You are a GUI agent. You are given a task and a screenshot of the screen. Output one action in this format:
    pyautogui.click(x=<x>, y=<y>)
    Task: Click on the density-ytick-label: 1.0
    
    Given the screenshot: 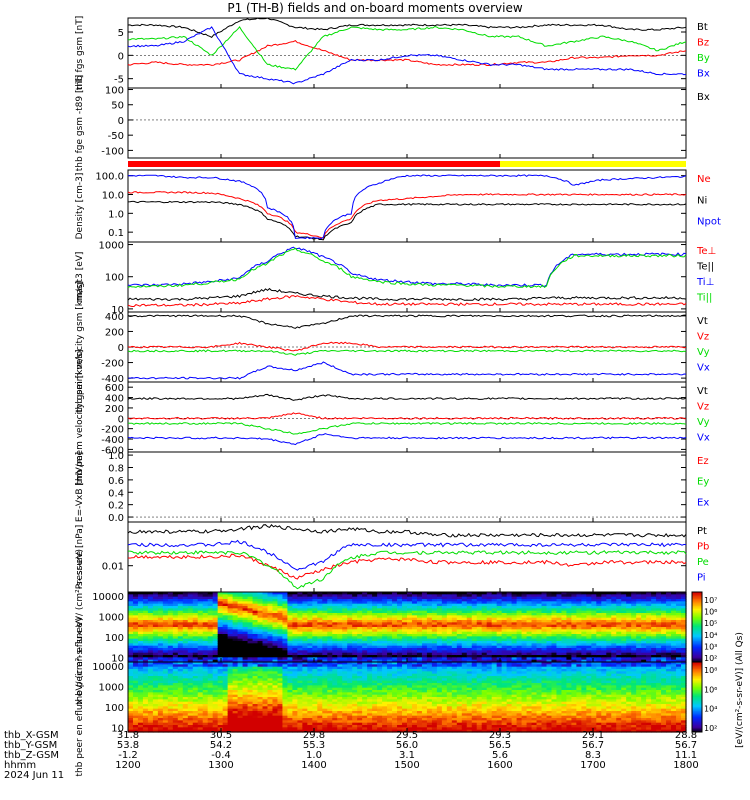 What is the action you would take?
    pyautogui.click(x=116, y=214)
    